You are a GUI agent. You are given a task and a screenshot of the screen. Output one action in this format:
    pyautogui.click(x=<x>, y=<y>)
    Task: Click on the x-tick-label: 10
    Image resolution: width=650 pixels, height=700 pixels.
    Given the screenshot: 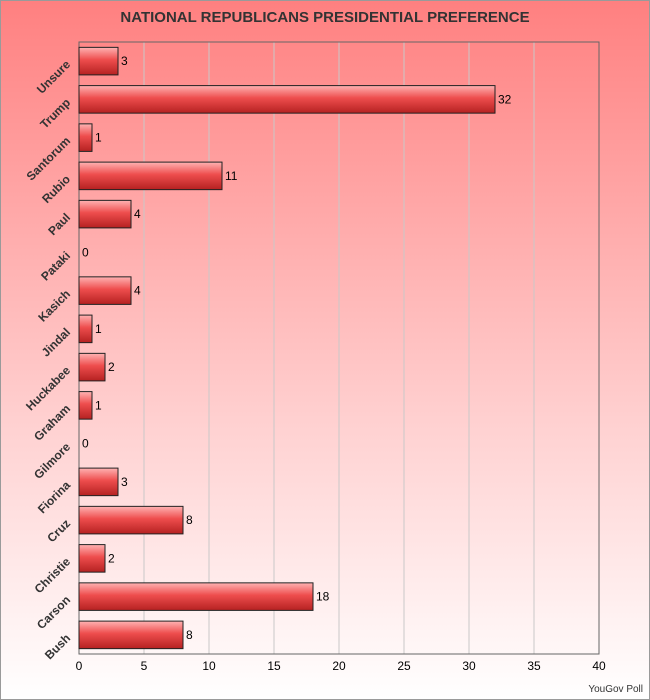 What is the action you would take?
    pyautogui.click(x=209, y=666)
    